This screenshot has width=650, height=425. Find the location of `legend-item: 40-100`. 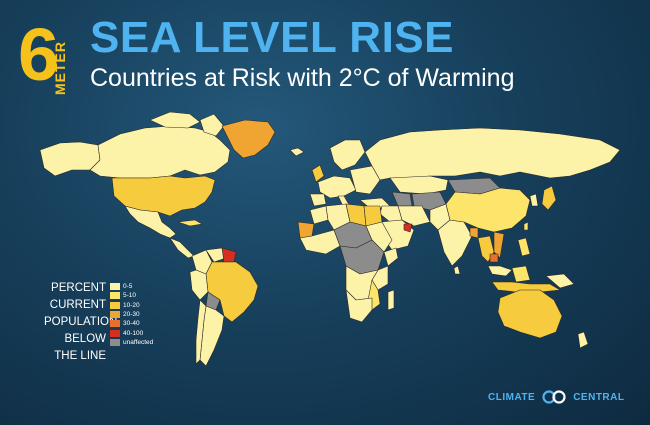

legend-item: 40-100 is located at coordinates (131, 332).